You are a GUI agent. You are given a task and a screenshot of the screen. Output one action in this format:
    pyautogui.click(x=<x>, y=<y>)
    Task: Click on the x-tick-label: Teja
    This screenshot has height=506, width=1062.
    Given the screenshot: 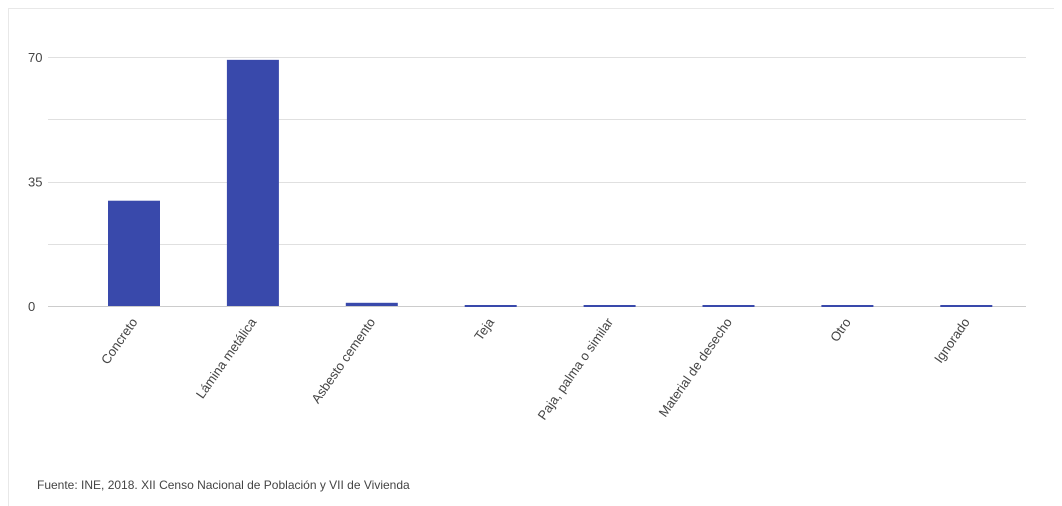 What is the action you would take?
    pyautogui.click(x=484, y=328)
    